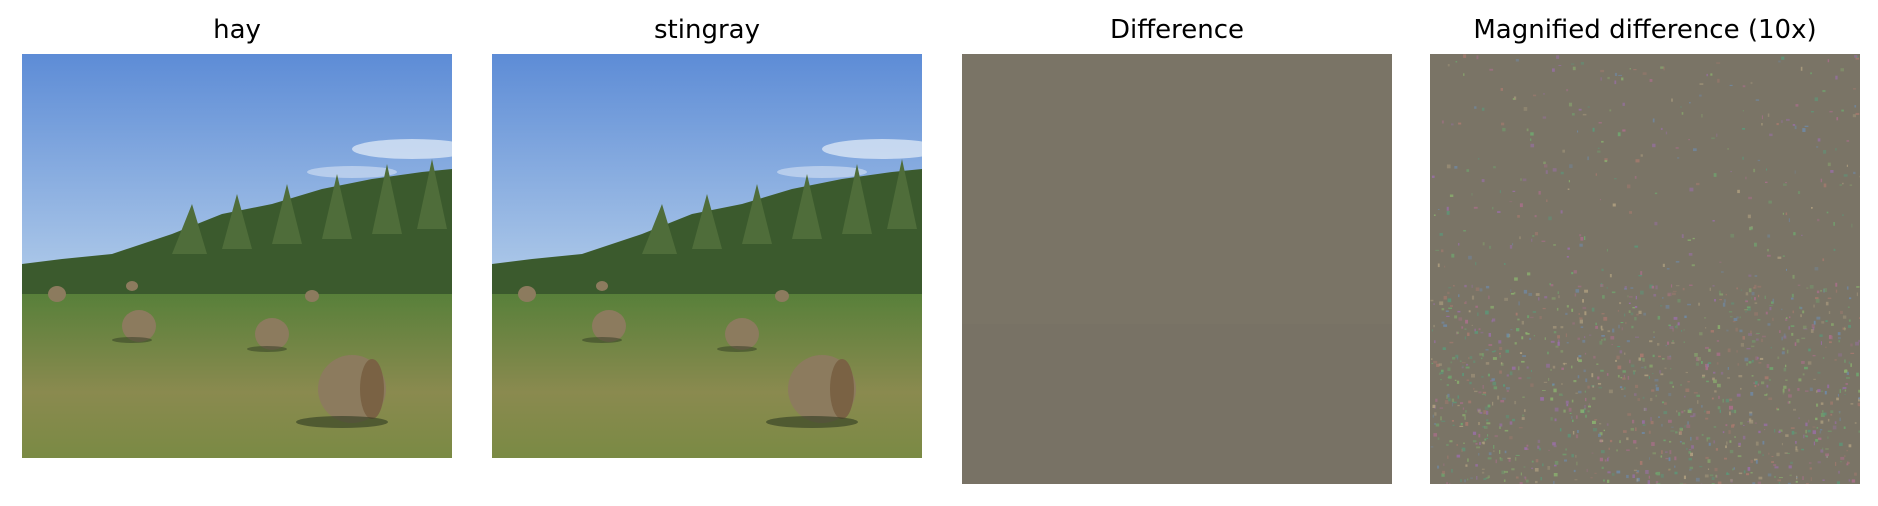 The width and height of the screenshot is (1878, 506). Describe the element at coordinates (707, 30) in the screenshot. I see `panel-title-adversarial: stingray` at that location.